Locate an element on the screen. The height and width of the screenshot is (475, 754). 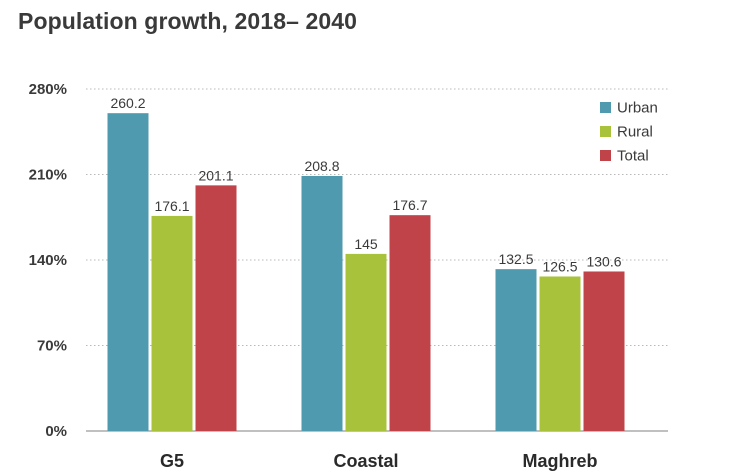
x-tick-label: G5 is located at coordinates (172, 461).